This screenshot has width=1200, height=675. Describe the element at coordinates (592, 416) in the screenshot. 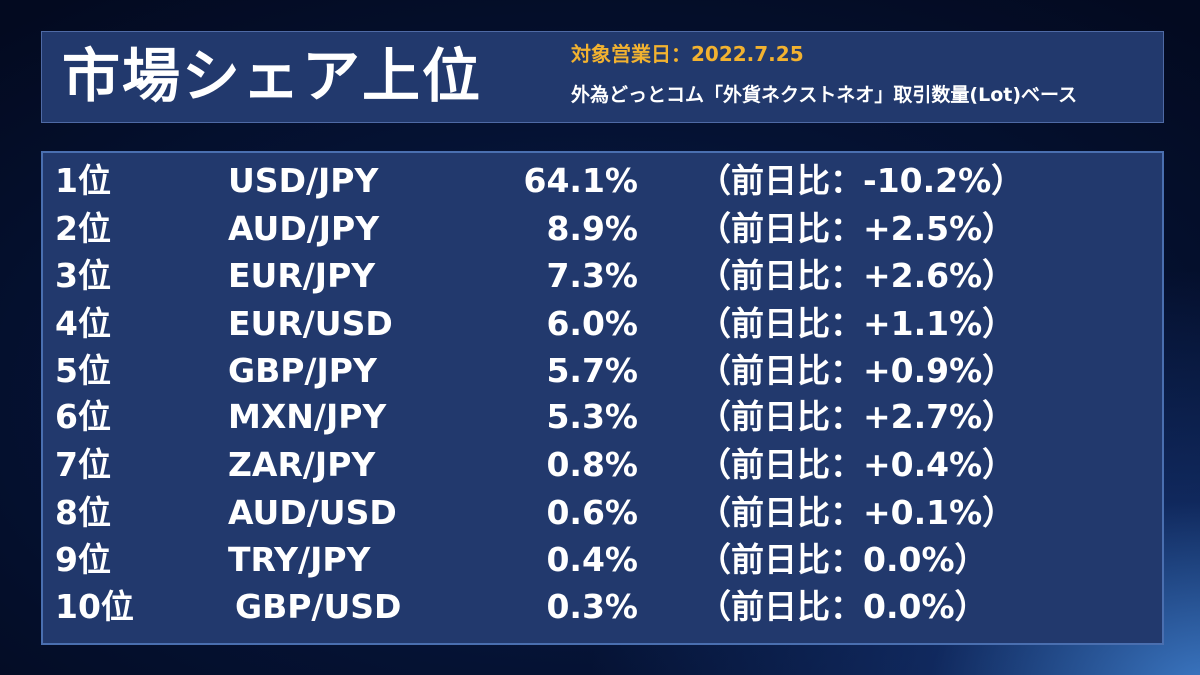

I see `market-share: 5.3%` at that location.